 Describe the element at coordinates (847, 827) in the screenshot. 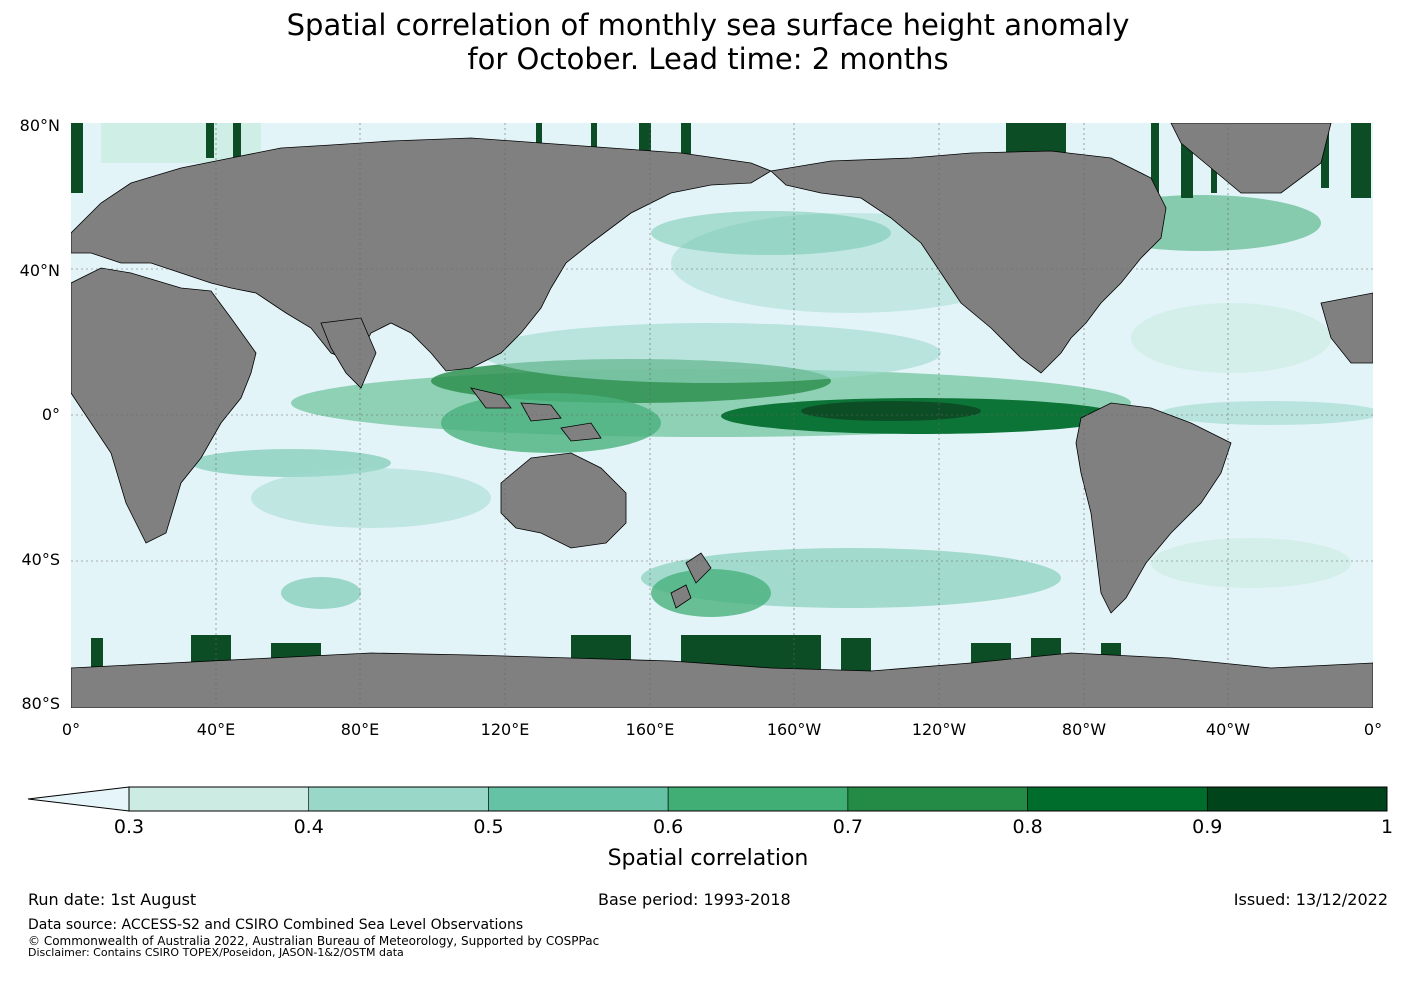

I see `colorbar-tick-label: 0.7` at that location.